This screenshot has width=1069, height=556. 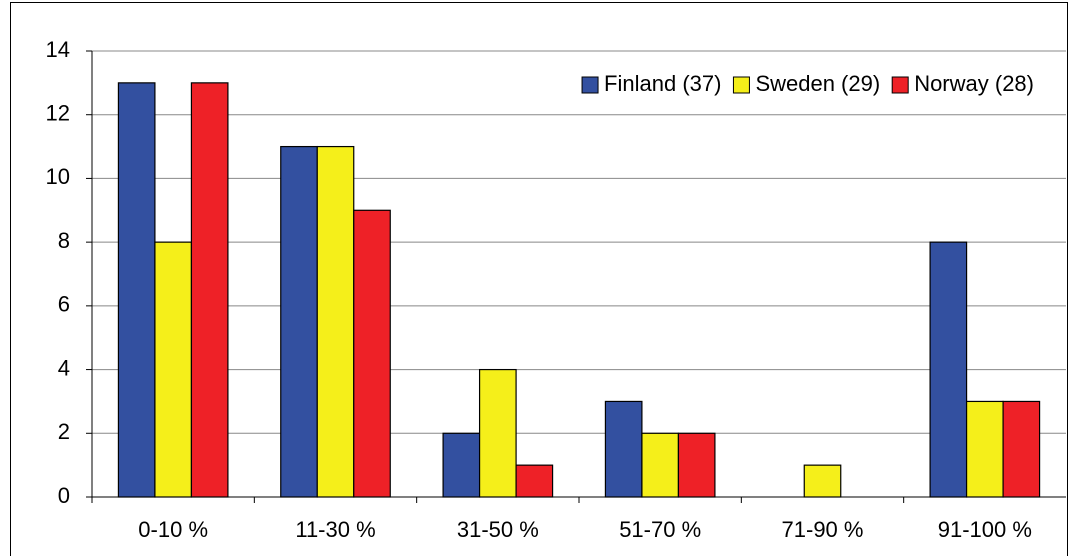 I want to click on y-tick-label: 12, so click(x=58, y=113).